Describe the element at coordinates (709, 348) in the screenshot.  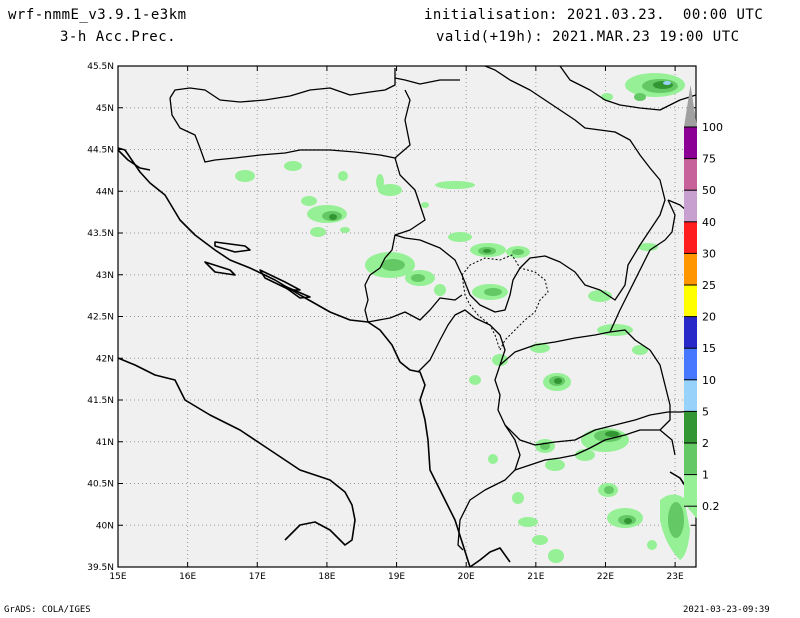
I see `legend-label: 15` at that location.